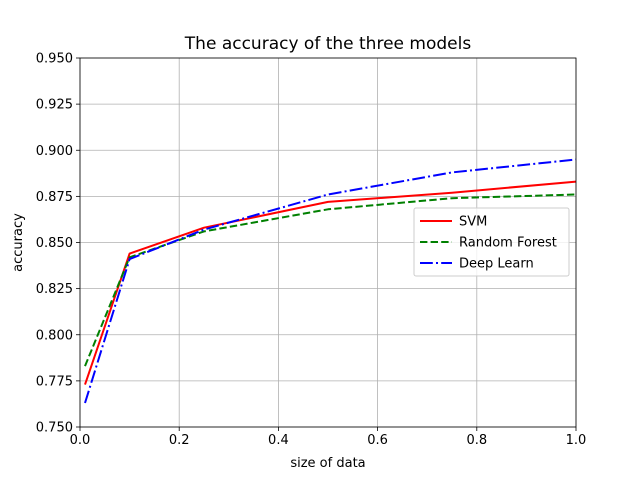 The image size is (640, 480). Describe the element at coordinates (54, 289) in the screenshot. I see `y-tick-label: 0.825` at that location.